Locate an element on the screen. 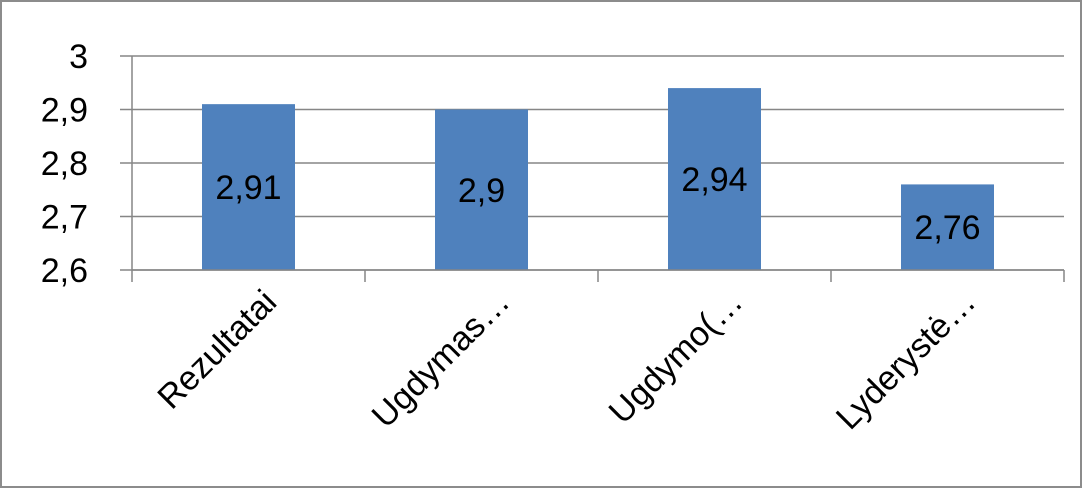  data-label: 2,76 is located at coordinates (947, 228).